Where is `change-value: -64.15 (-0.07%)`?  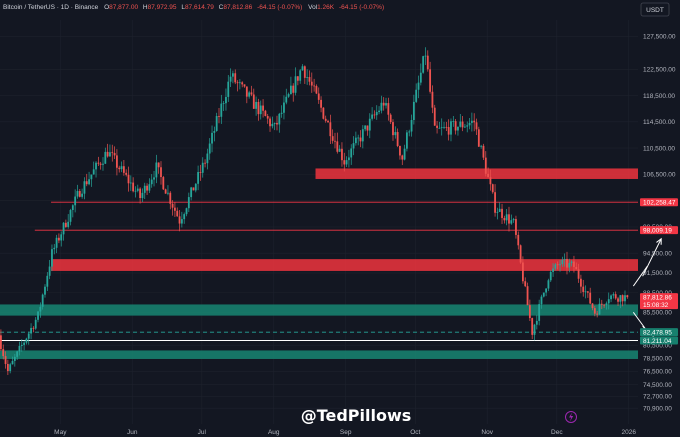 change-value: -64.15 (-0.07%) is located at coordinates (279, 7).